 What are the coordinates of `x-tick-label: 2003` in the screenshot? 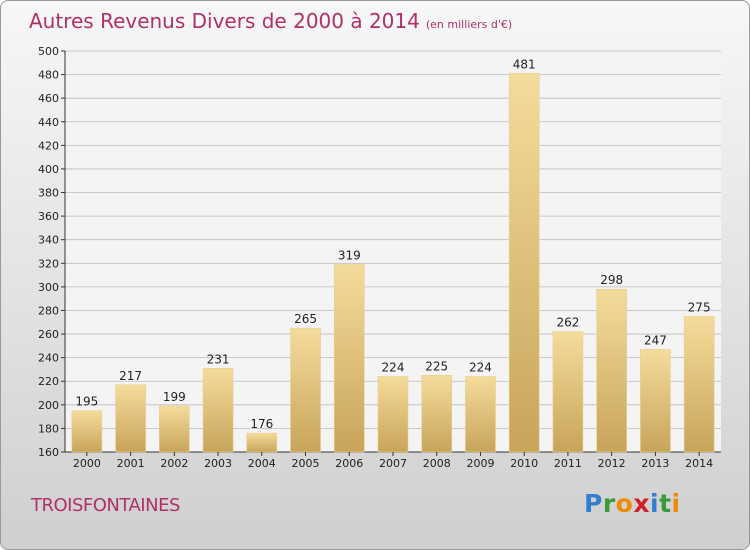 It's located at (218, 463).